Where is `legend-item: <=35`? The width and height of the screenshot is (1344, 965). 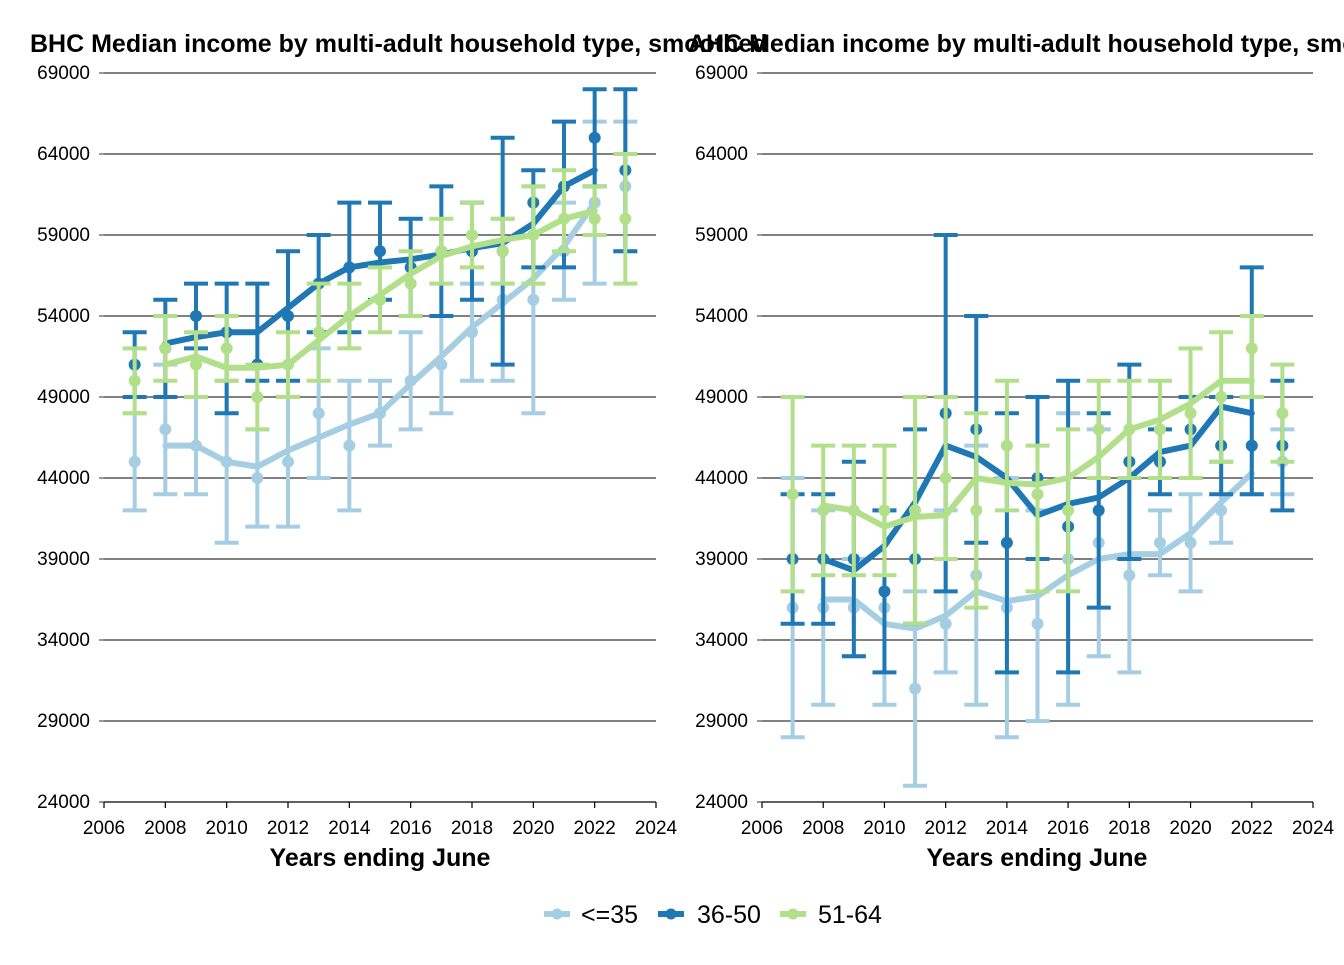 legend-item: <=35 is located at coordinates (591, 915).